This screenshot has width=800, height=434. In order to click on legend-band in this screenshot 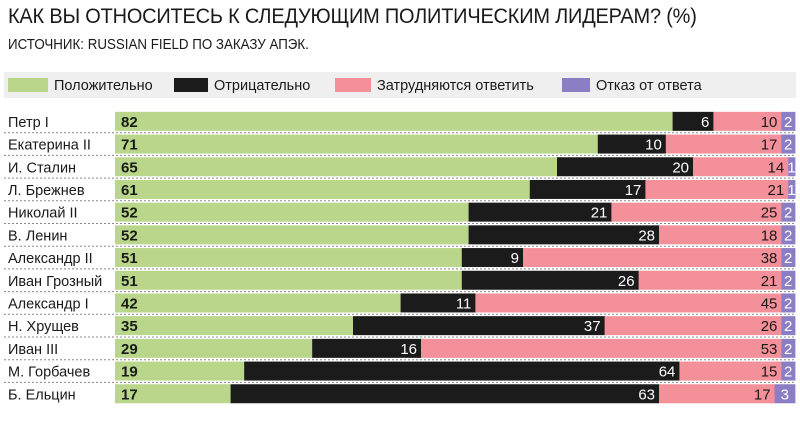, I will do `click(400, 85)`.